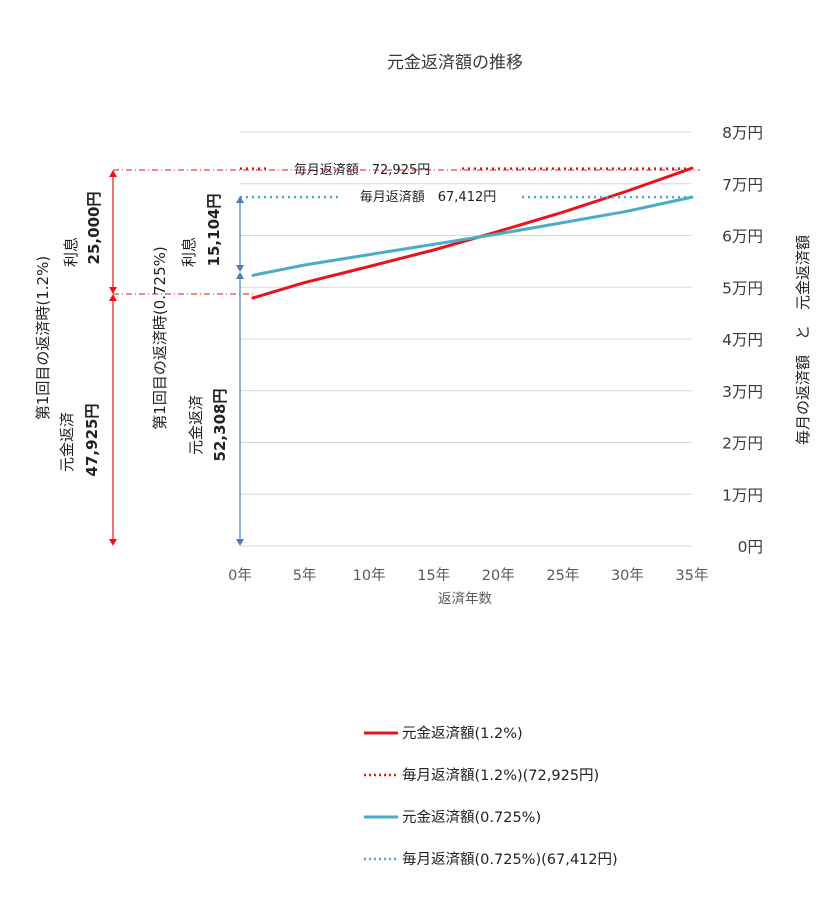 The width and height of the screenshot is (822, 905). I want to click on red-interest-label: 利息, so click(71, 252).